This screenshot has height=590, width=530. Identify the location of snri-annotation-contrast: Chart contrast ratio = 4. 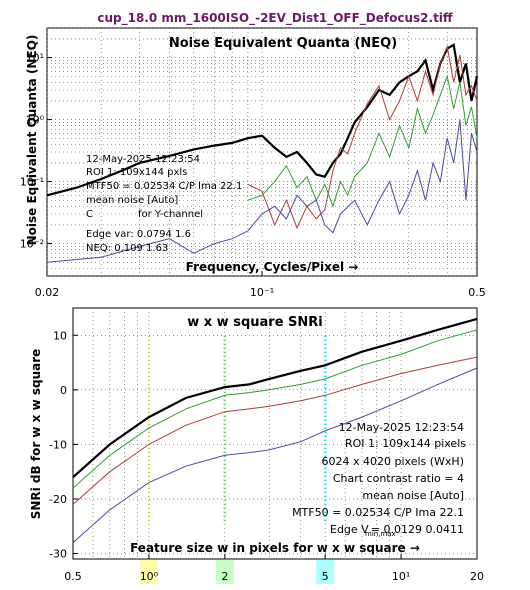
(398, 478).